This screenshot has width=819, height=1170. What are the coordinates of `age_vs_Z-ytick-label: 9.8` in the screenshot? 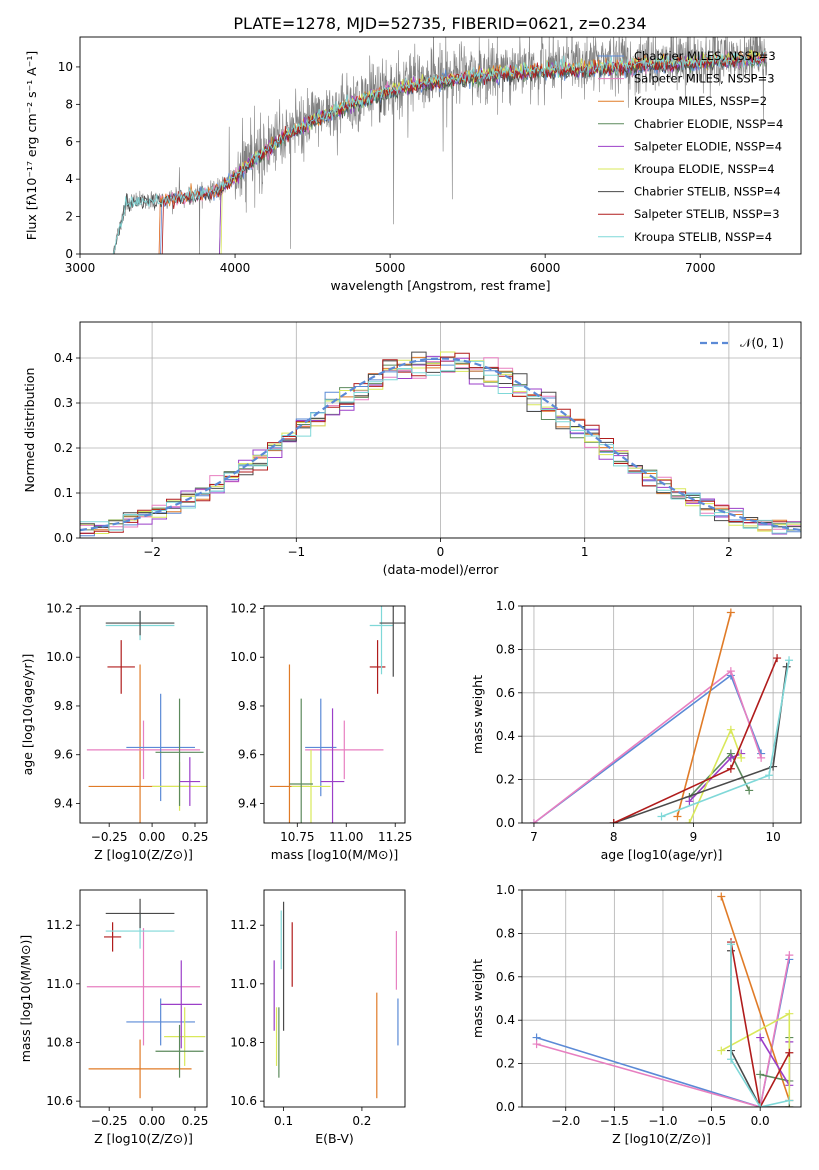 It's located at (63, 706).